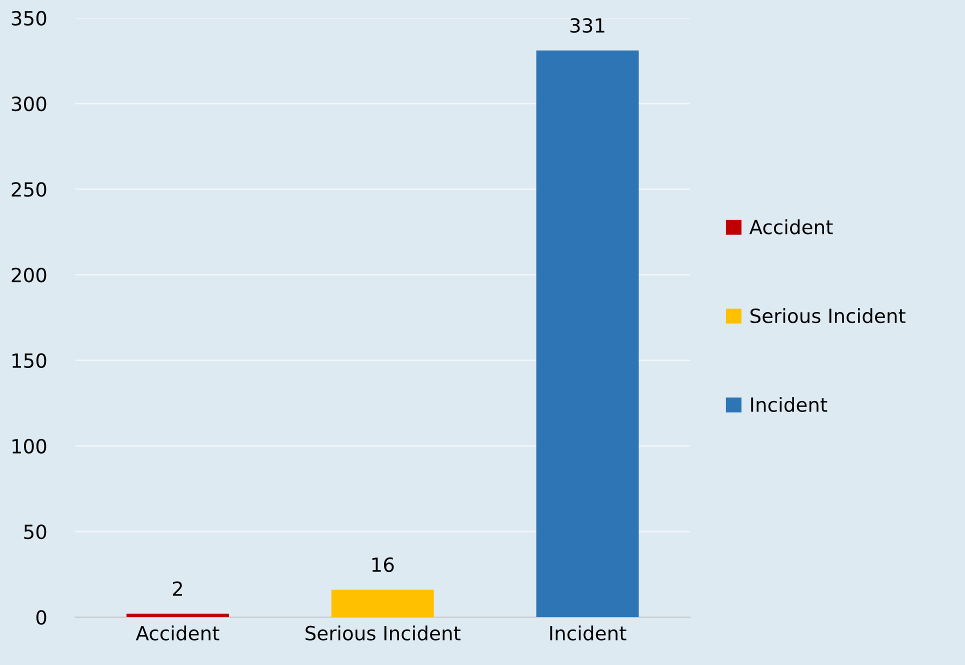 Image resolution: width=965 pixels, height=665 pixels. Describe the element at coordinates (789, 404) in the screenshot. I see `legend-label: Incident` at that location.